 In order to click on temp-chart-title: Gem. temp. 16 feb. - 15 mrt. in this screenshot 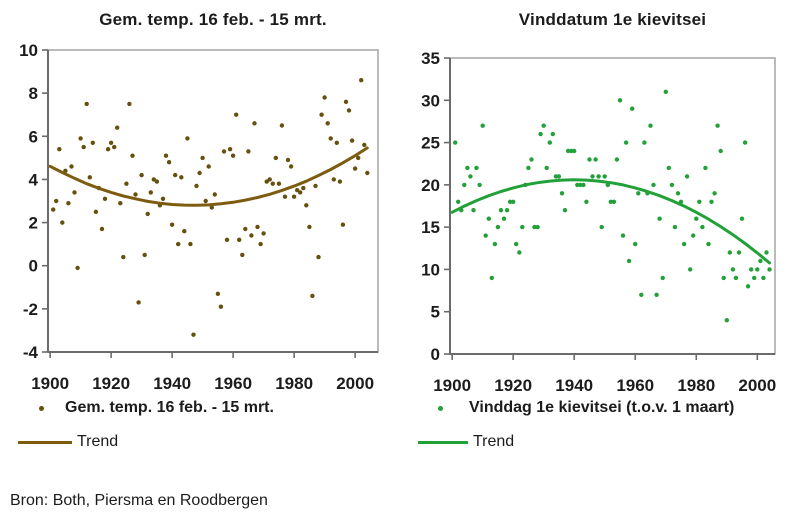, I will do `click(213, 19)`.